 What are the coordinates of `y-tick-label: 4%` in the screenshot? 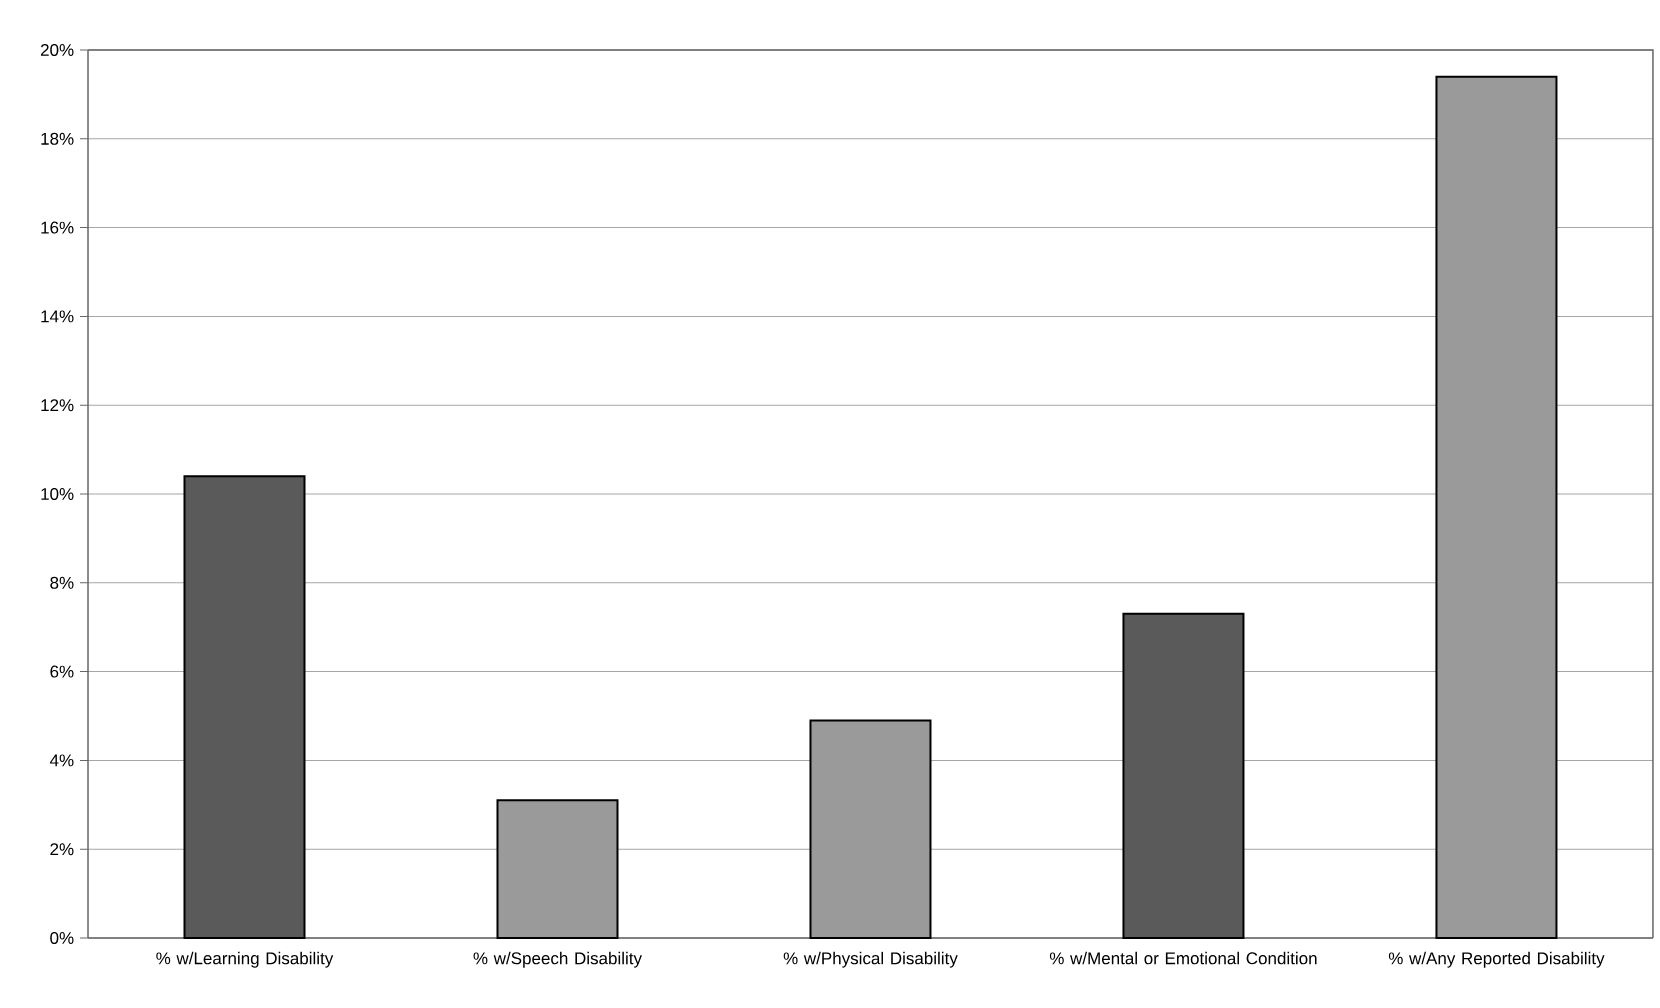 It's located at (61, 760).